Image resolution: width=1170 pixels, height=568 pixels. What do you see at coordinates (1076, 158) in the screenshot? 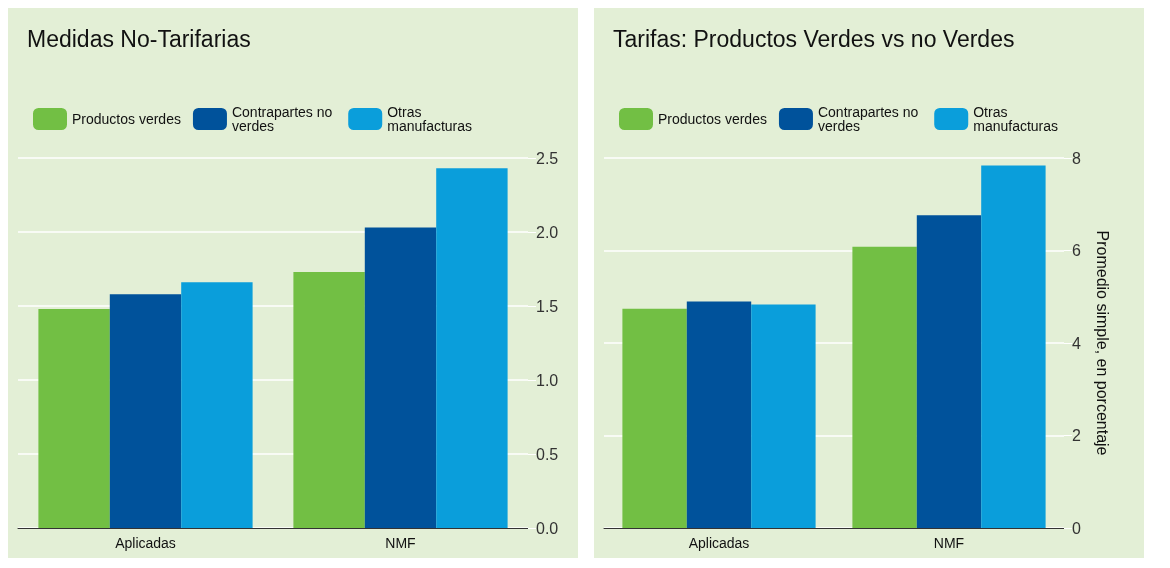
I see `y-tick-label: 8` at bounding box center [1076, 158].